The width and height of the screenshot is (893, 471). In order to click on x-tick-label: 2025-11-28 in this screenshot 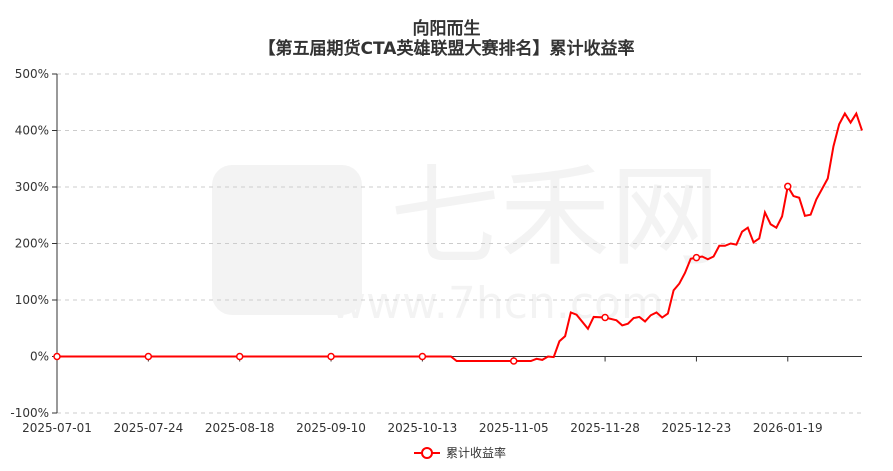, I will do `click(605, 428)`.